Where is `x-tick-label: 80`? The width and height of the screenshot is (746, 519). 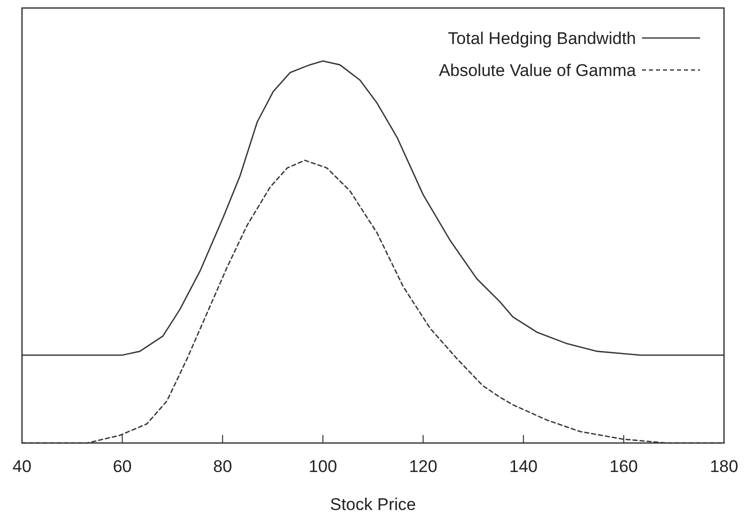 x-tick-label: 80 is located at coordinates (222, 466).